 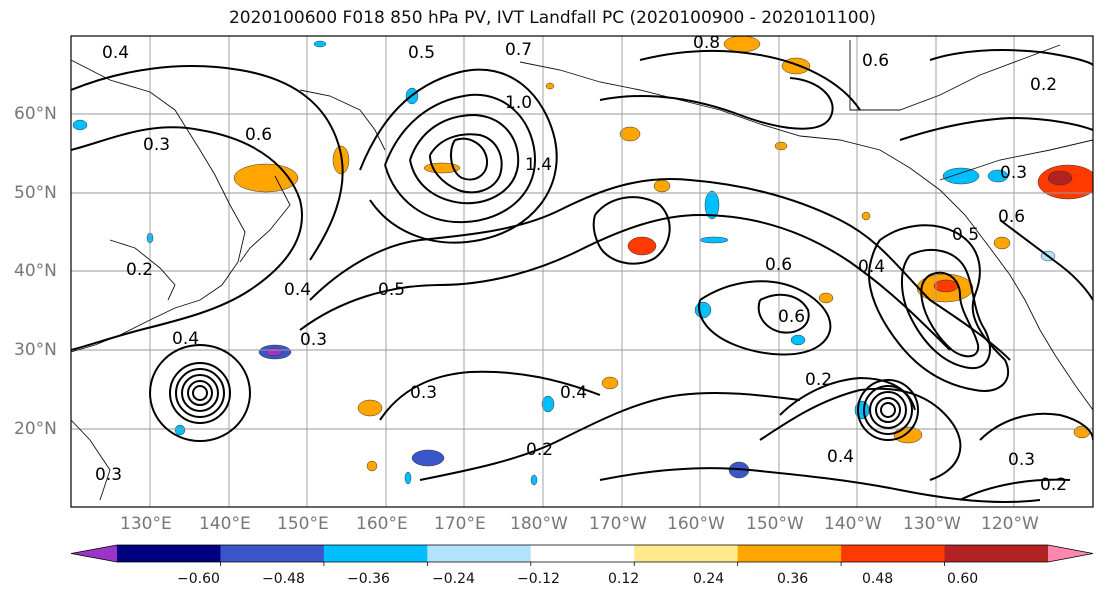 I want to click on lon-label: 130°E, so click(x=146, y=524).